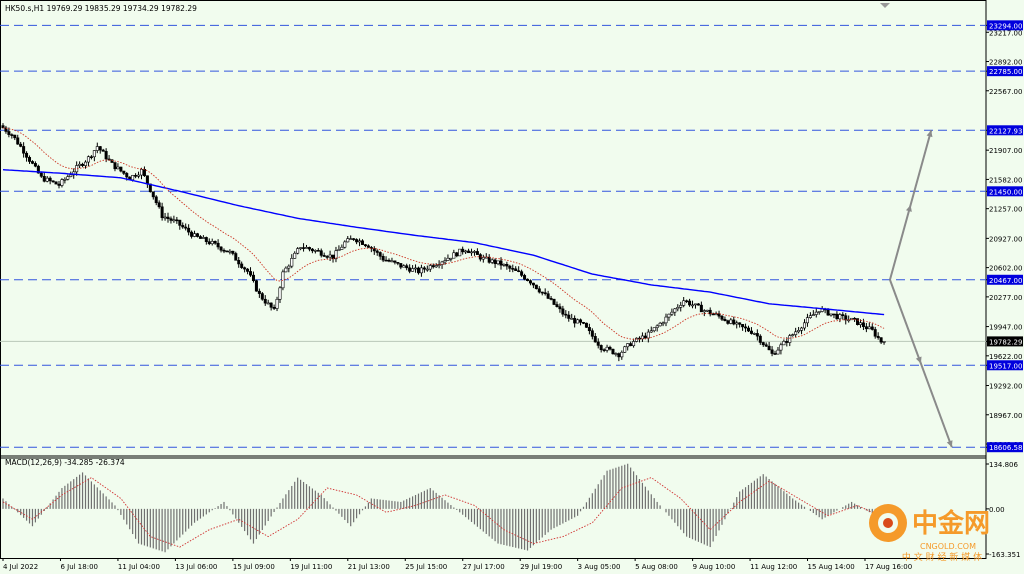 This screenshot has width=1024, height=574. What do you see at coordinates (1005, 416) in the screenshot?
I see `price-tick-label: 18967.00` at bounding box center [1005, 416].